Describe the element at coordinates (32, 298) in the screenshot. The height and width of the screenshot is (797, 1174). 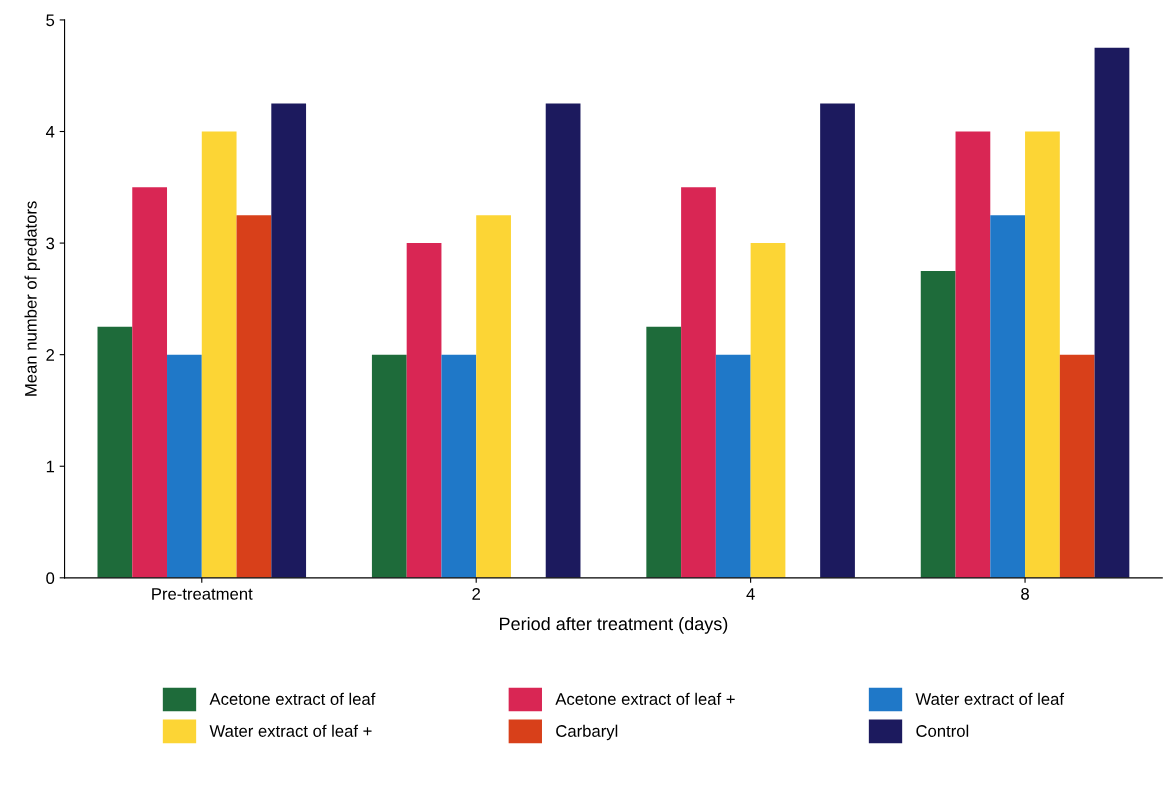
I see `y-axis-title: Mean number of predators` at that location.